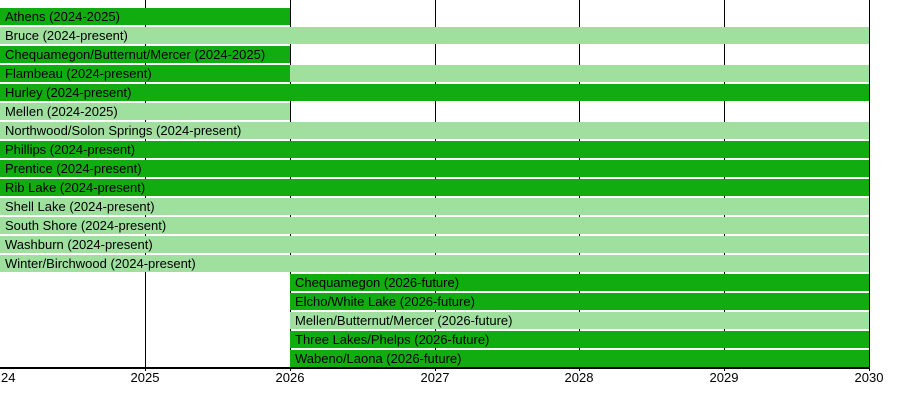 This screenshot has width=900, height=415. What do you see at coordinates (724, 377) in the screenshot?
I see `x-tick-label-2029: 2029` at bounding box center [724, 377].